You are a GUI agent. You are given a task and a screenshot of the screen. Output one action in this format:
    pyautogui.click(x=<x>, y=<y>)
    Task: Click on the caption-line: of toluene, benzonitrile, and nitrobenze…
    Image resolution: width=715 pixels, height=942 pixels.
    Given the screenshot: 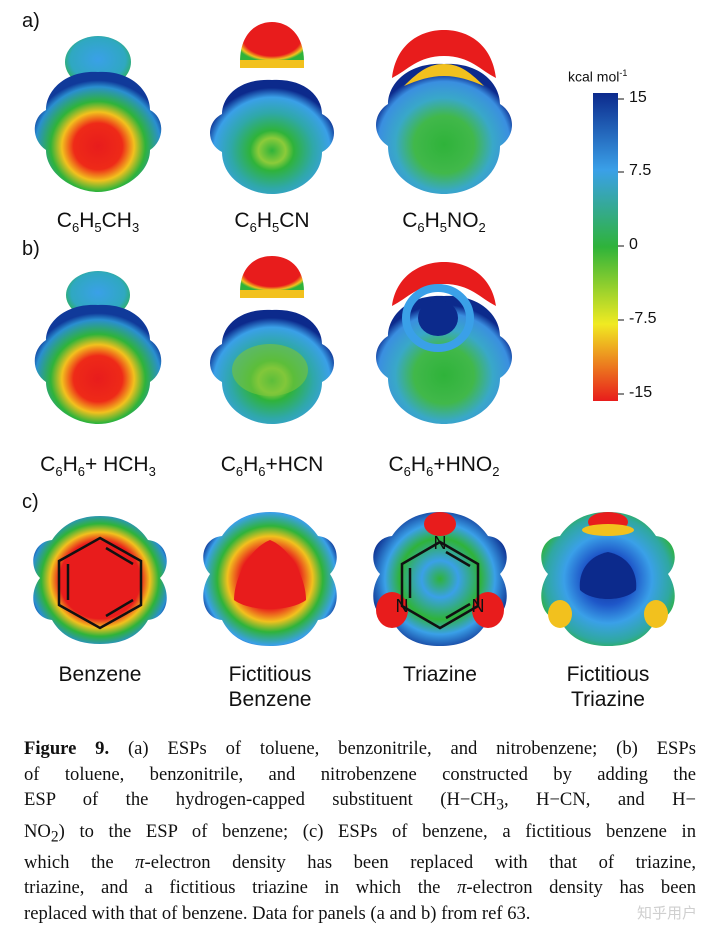 What is the action you would take?
    pyautogui.click(x=360, y=774)
    